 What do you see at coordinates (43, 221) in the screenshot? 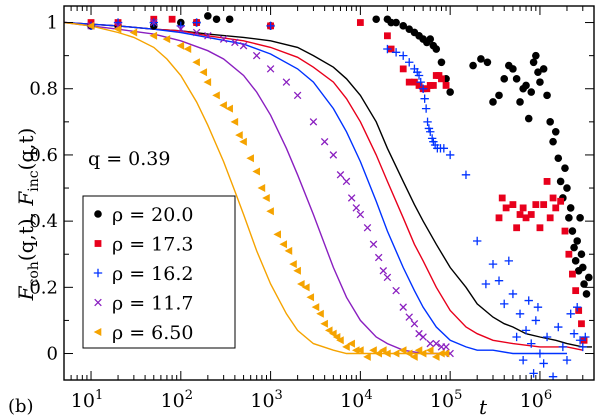
I see `y-tick-label: 0.4` at bounding box center [43, 221].